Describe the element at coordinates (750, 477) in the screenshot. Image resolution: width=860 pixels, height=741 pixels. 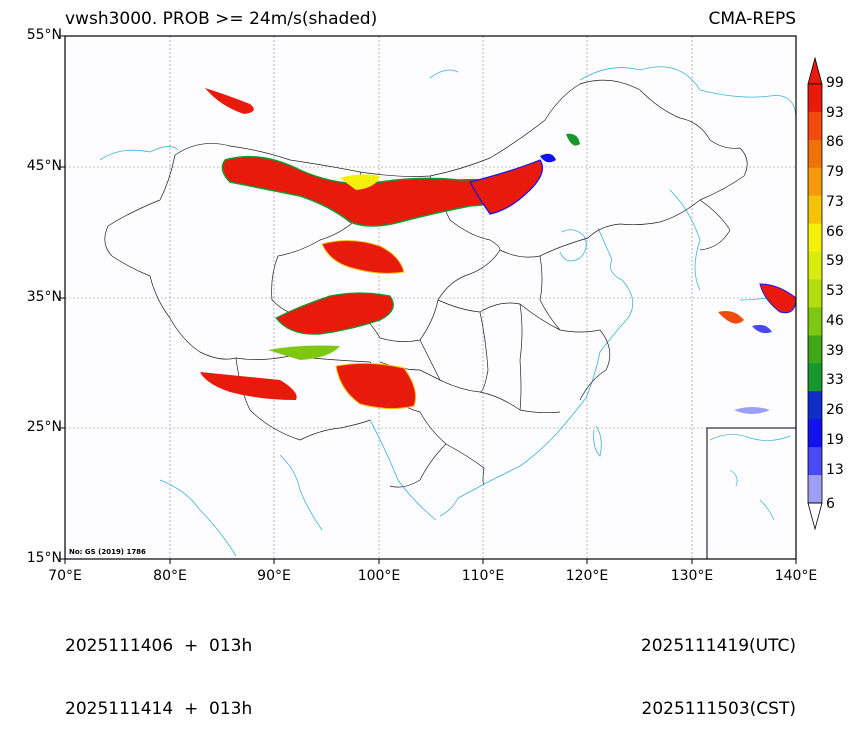
I see `inset-coastline` at that location.